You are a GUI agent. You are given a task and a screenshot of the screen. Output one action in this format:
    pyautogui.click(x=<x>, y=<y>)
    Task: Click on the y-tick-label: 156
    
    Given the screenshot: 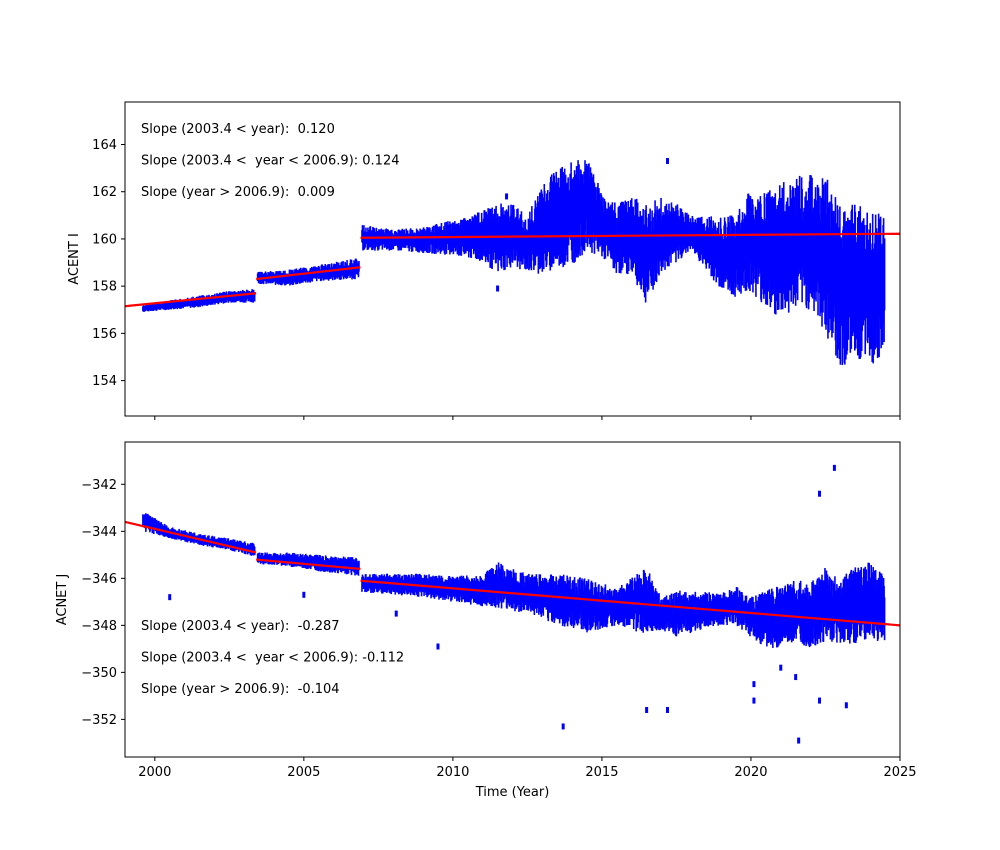 What is the action you would take?
    pyautogui.click(x=104, y=334)
    